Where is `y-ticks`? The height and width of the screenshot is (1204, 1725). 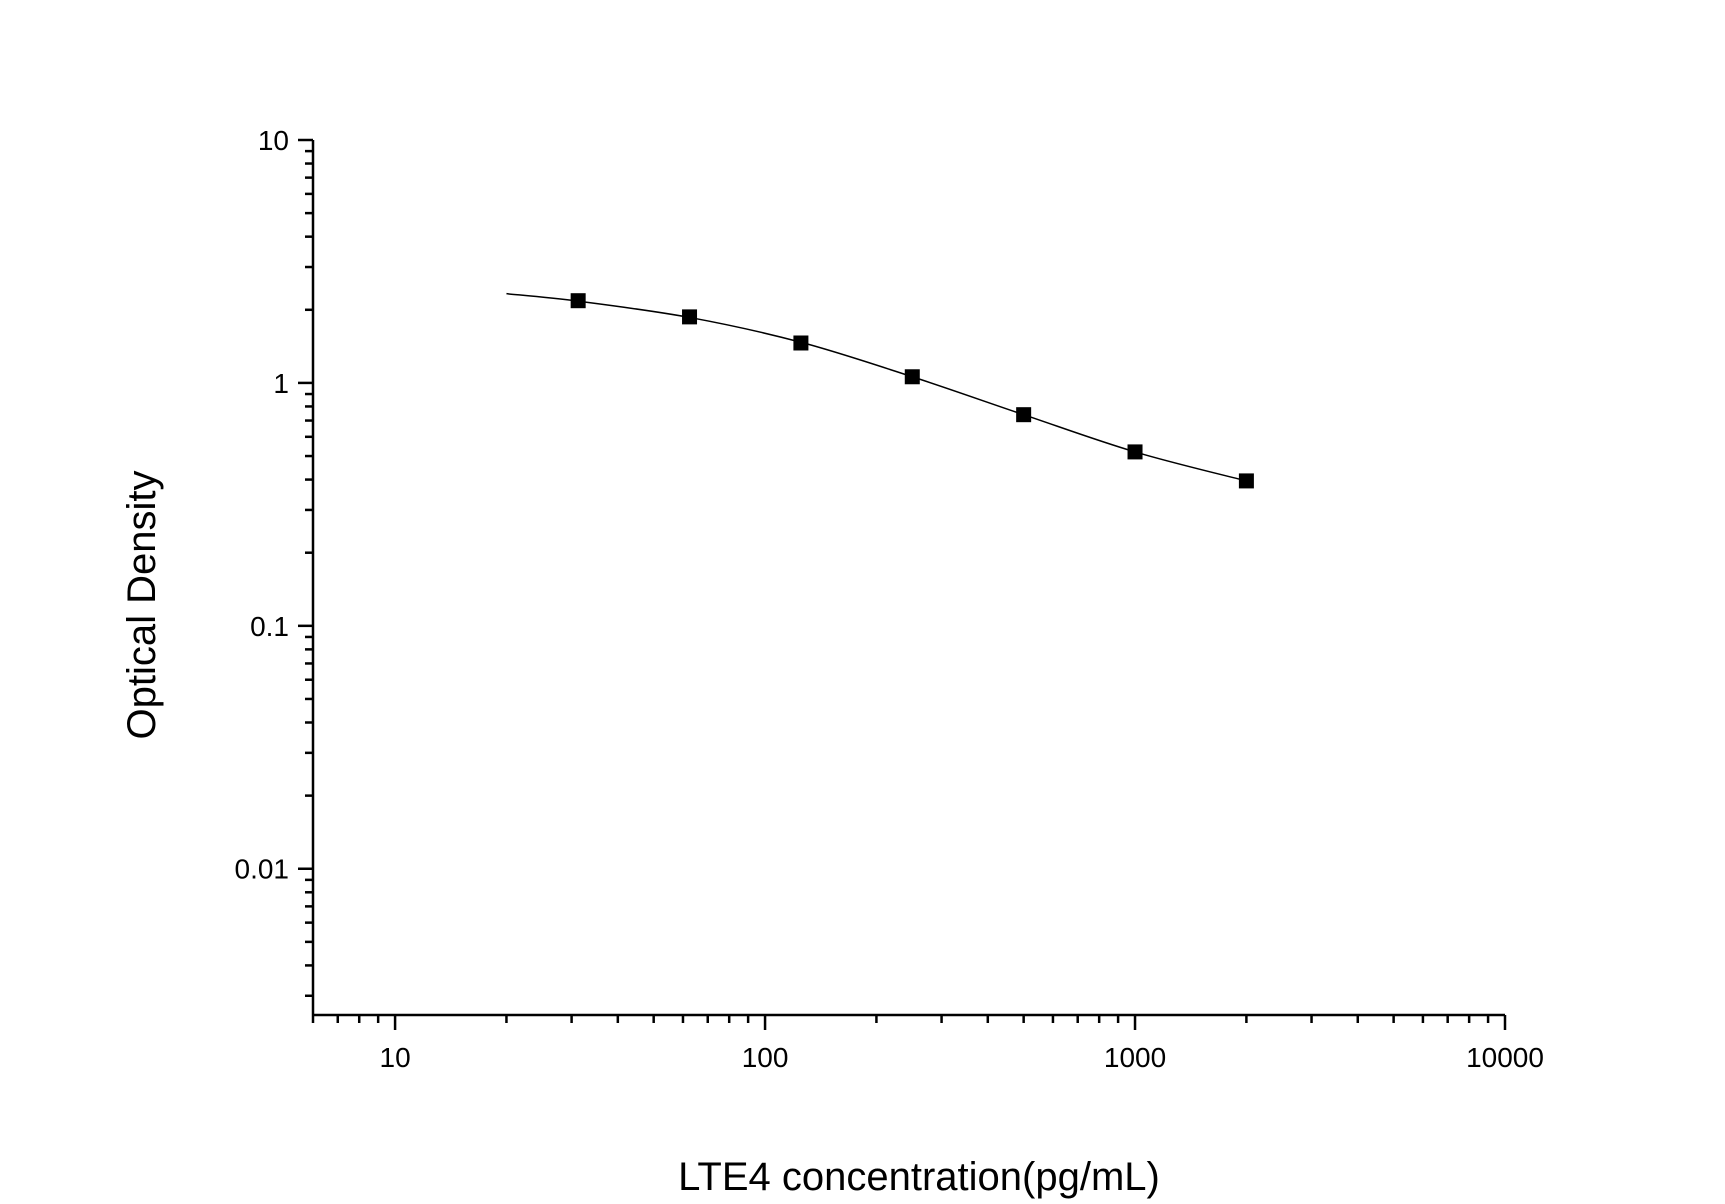
y-ticks is located at coordinates (305, 568).